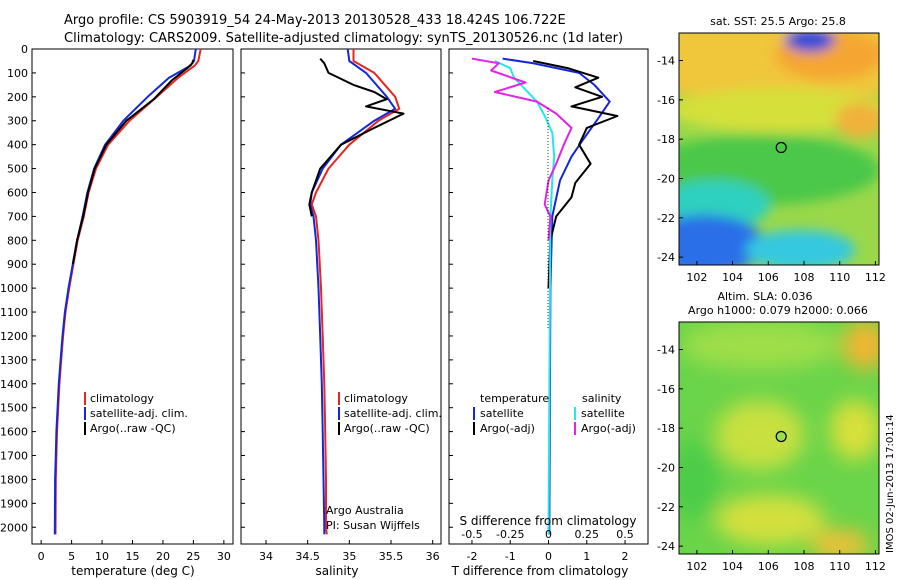  I want to click on x-tick-label: 34.5, so click(307, 556).